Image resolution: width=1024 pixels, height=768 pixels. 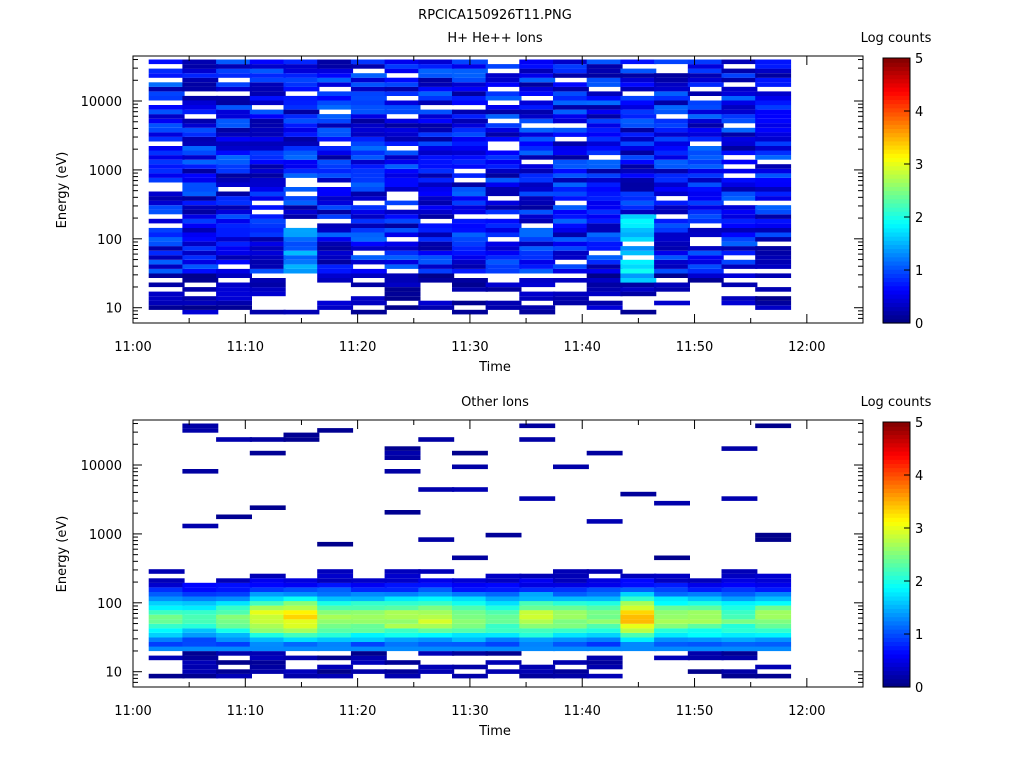 I want to click on colorbar-tick-label: 3, so click(x=919, y=529).